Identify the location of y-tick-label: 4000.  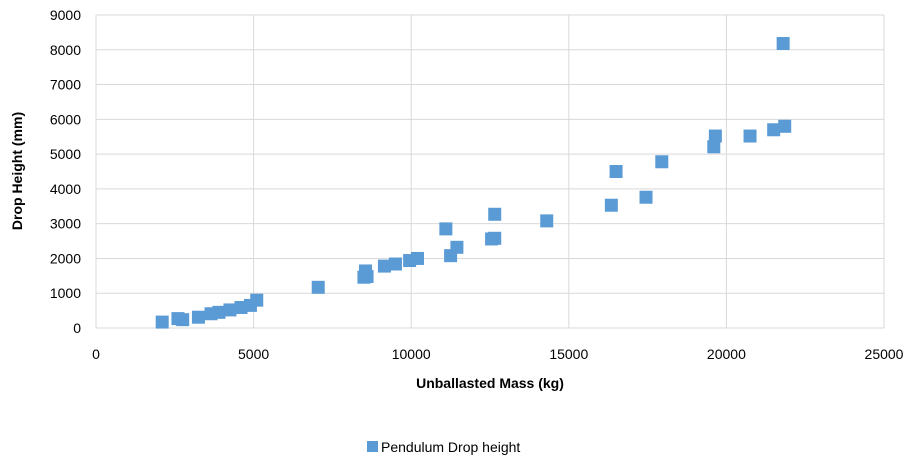
(65, 189).